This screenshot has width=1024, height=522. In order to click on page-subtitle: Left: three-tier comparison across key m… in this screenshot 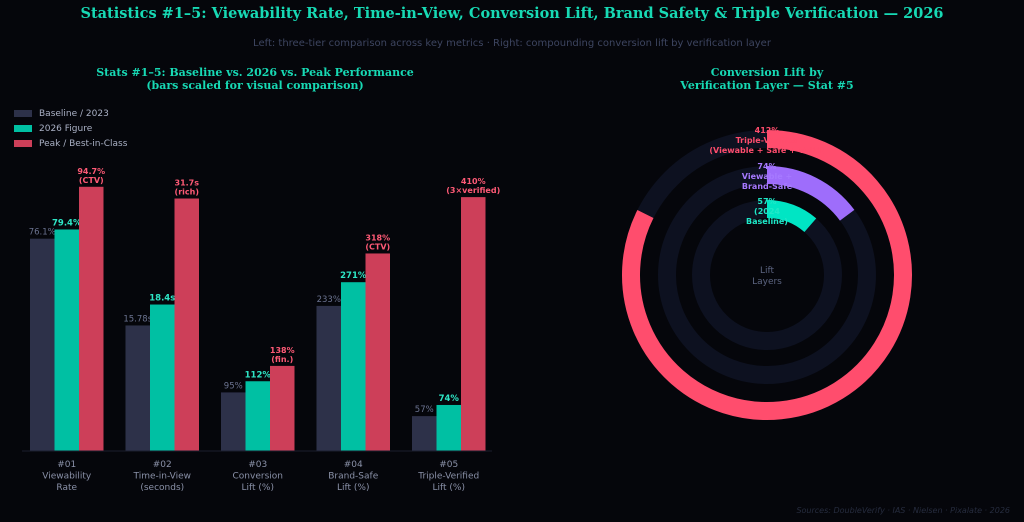, I will do `click(512, 43)`.